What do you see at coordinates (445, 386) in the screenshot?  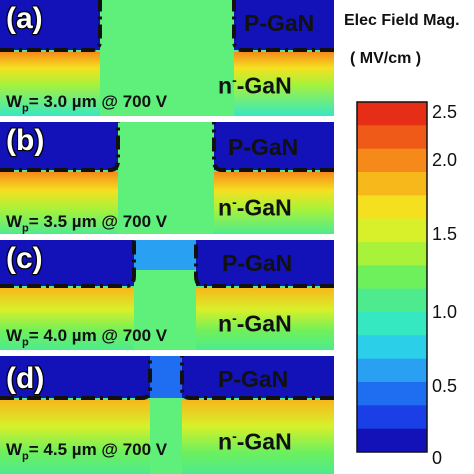 I see `colorbar-tick: 0.5` at bounding box center [445, 386].